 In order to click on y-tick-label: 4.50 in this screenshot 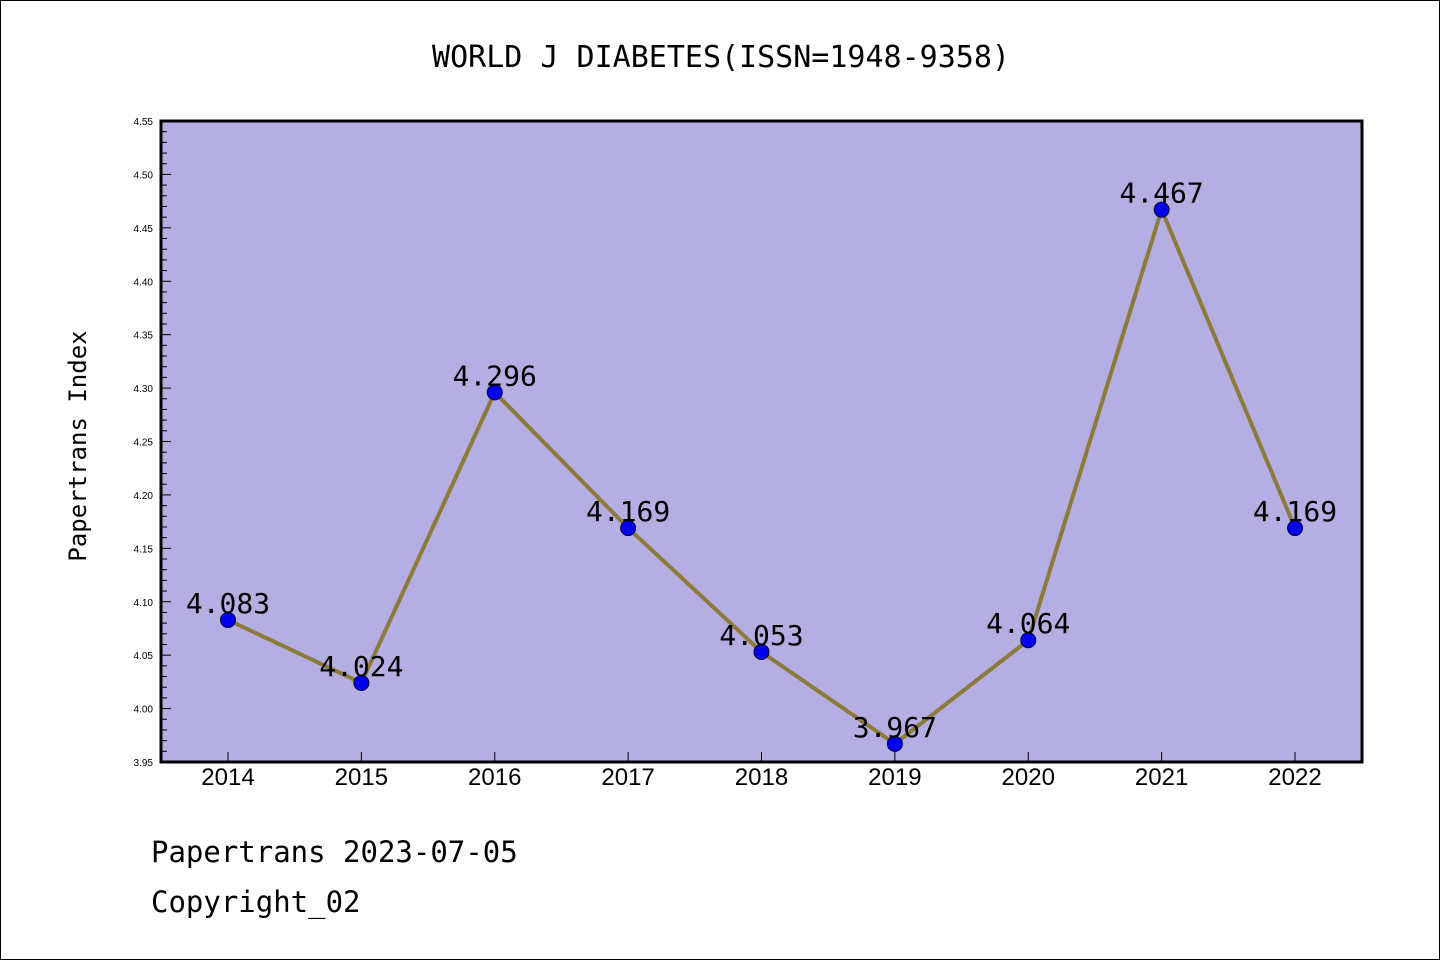, I will do `click(144, 175)`.